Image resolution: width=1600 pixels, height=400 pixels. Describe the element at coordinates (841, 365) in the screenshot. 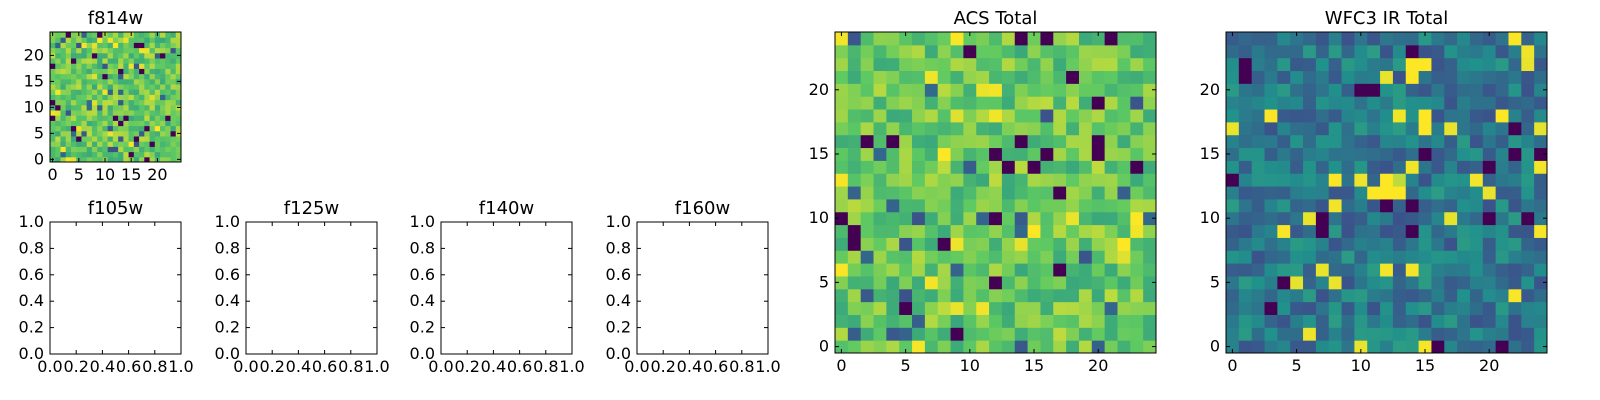

I see `x-tick-label: 0` at that location.